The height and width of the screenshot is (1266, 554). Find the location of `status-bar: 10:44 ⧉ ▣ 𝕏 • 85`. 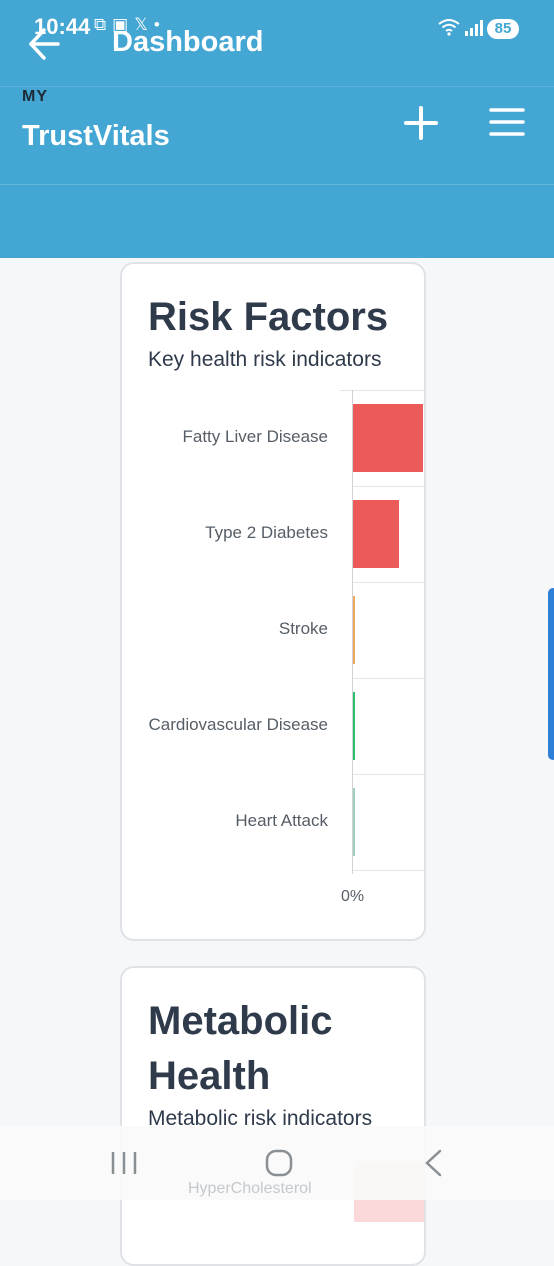

status-bar: 10:44 ⧉ ▣ 𝕏 • 85 is located at coordinates (277, 43).